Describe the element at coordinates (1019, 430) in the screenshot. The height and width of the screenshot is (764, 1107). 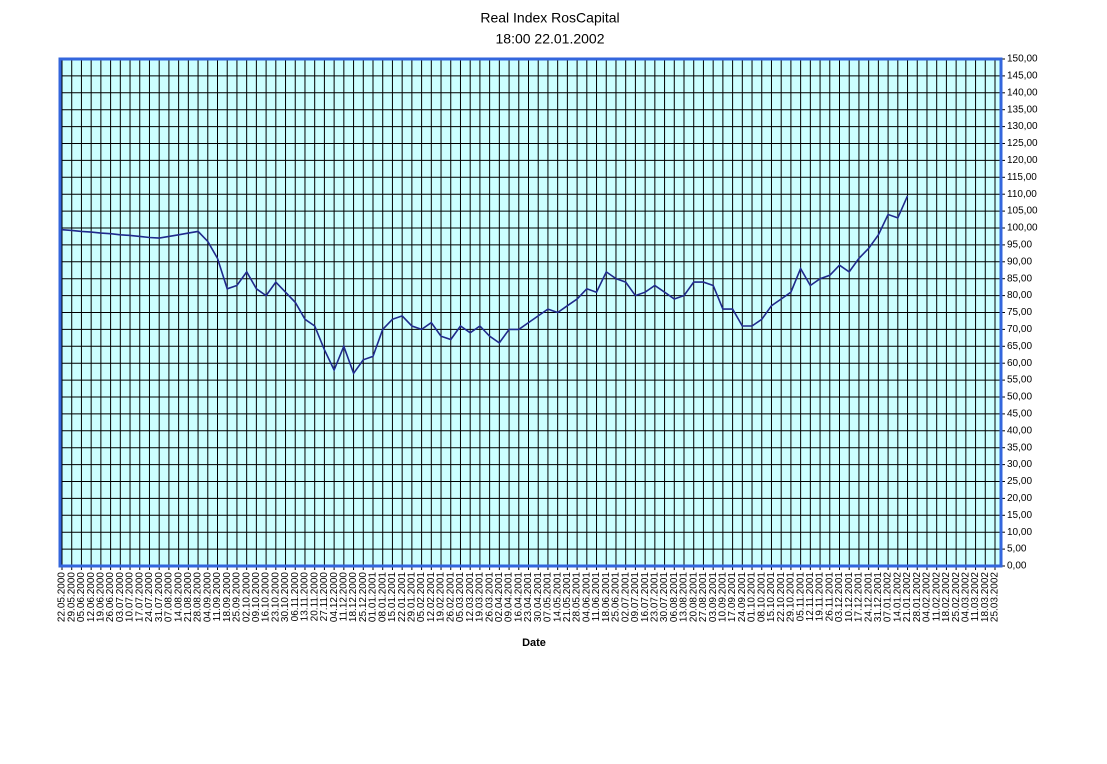
I see `y-tick-label: 40,00` at that location.